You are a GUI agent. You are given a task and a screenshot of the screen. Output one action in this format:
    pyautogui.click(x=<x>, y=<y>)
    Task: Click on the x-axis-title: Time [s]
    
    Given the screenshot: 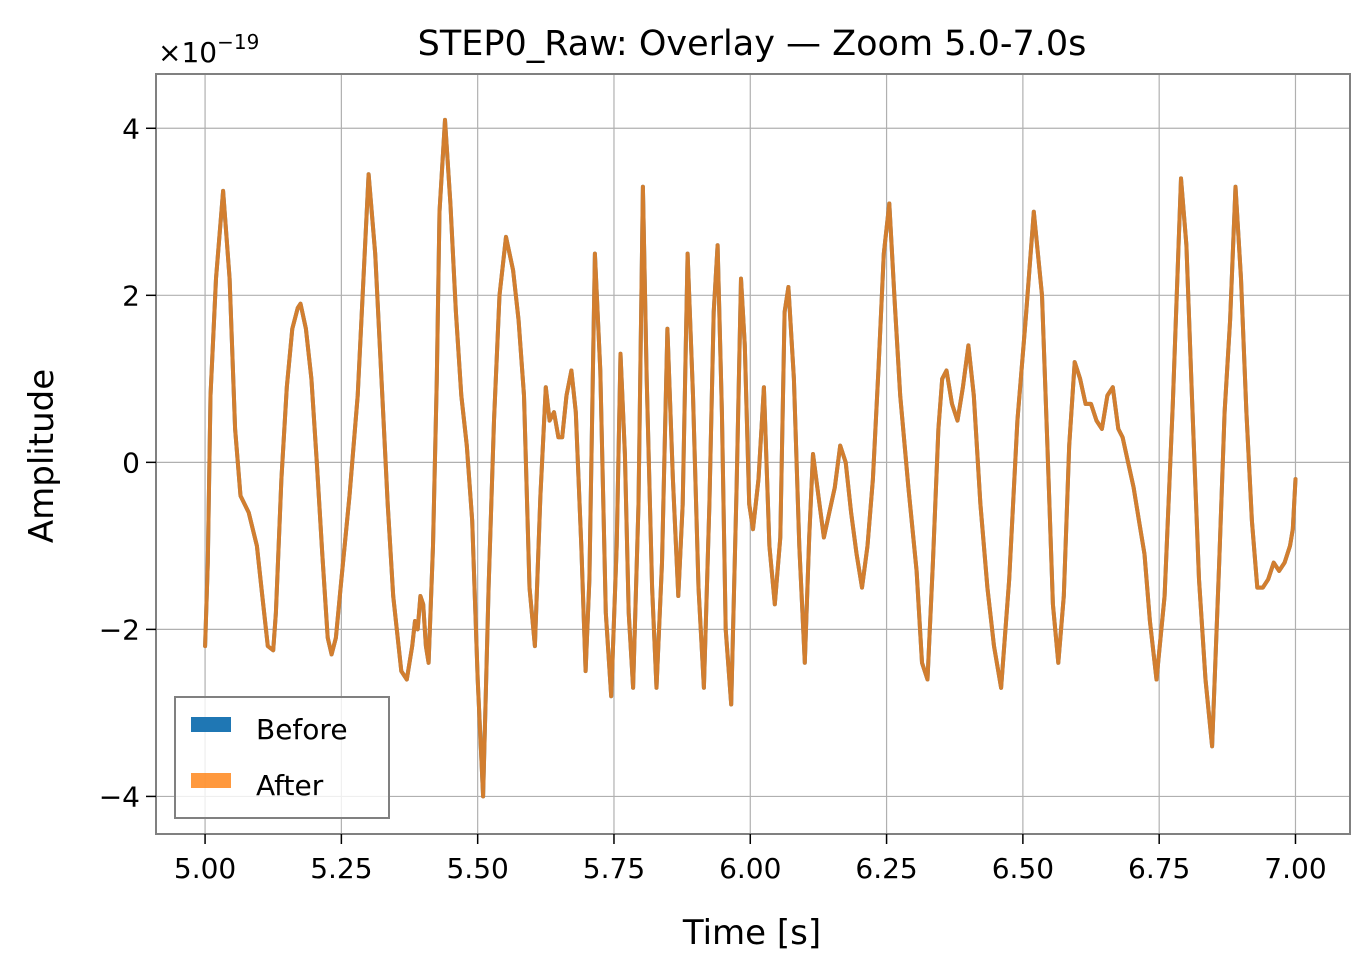 What is the action you would take?
    pyautogui.click(x=751, y=933)
    